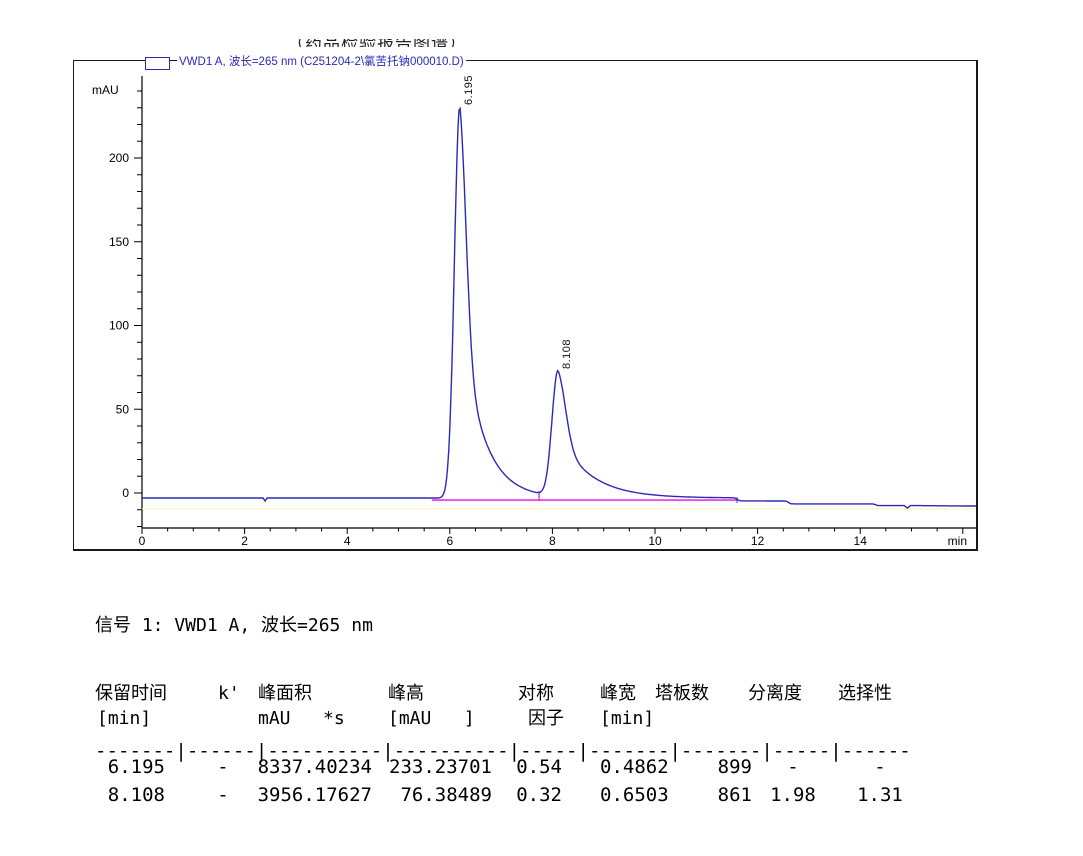 The image size is (1083, 856). What do you see at coordinates (758, 541) in the screenshot?
I see `x-tick-label: 12` at bounding box center [758, 541].